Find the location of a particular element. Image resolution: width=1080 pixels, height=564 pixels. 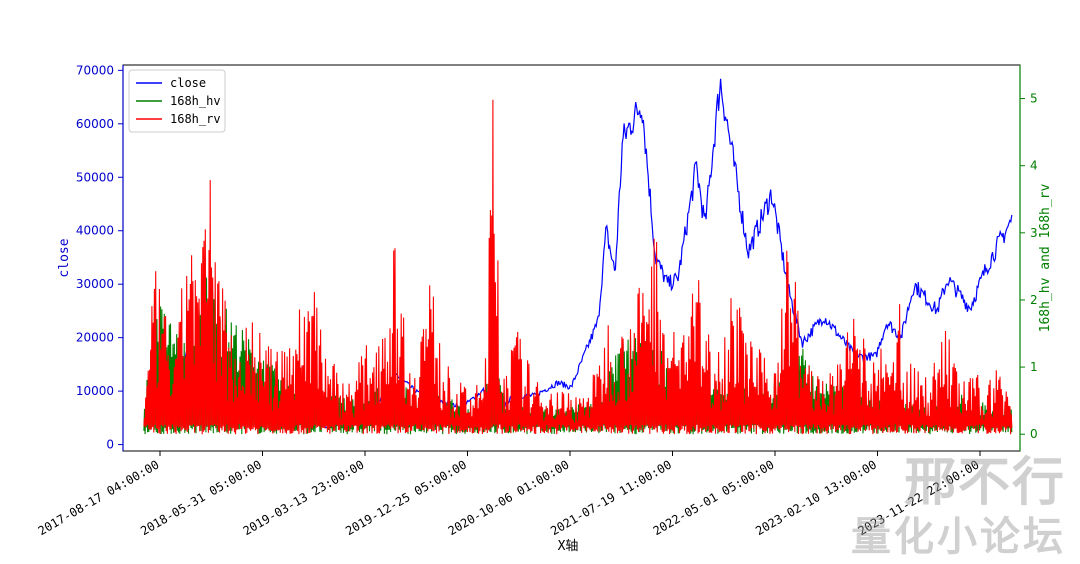

y-right-tick-label: 5 is located at coordinates (1034, 99).